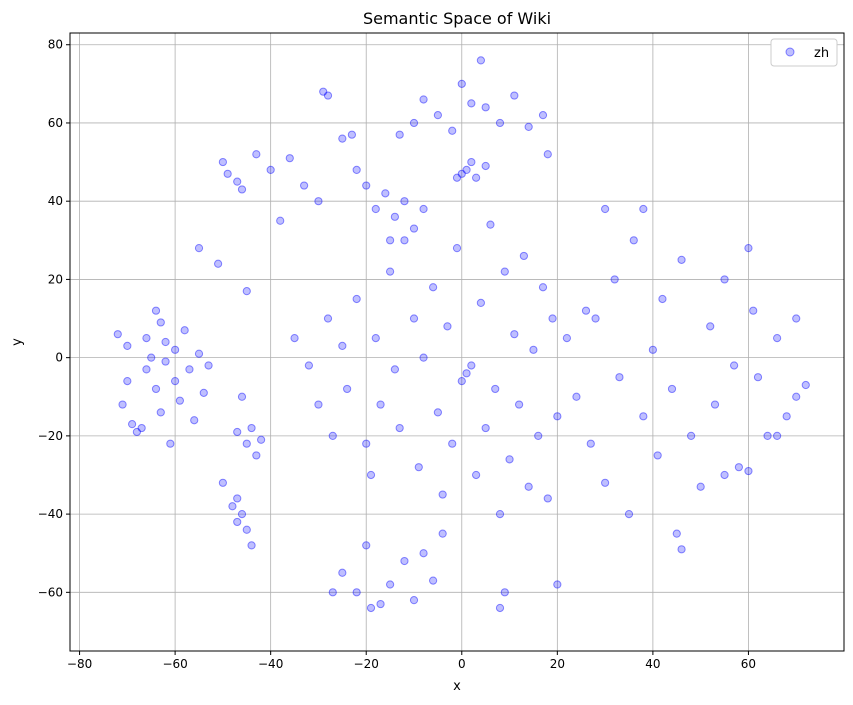  What do you see at coordinates (174, 664) in the screenshot?
I see `x-tick-label: −60` at bounding box center [174, 664].